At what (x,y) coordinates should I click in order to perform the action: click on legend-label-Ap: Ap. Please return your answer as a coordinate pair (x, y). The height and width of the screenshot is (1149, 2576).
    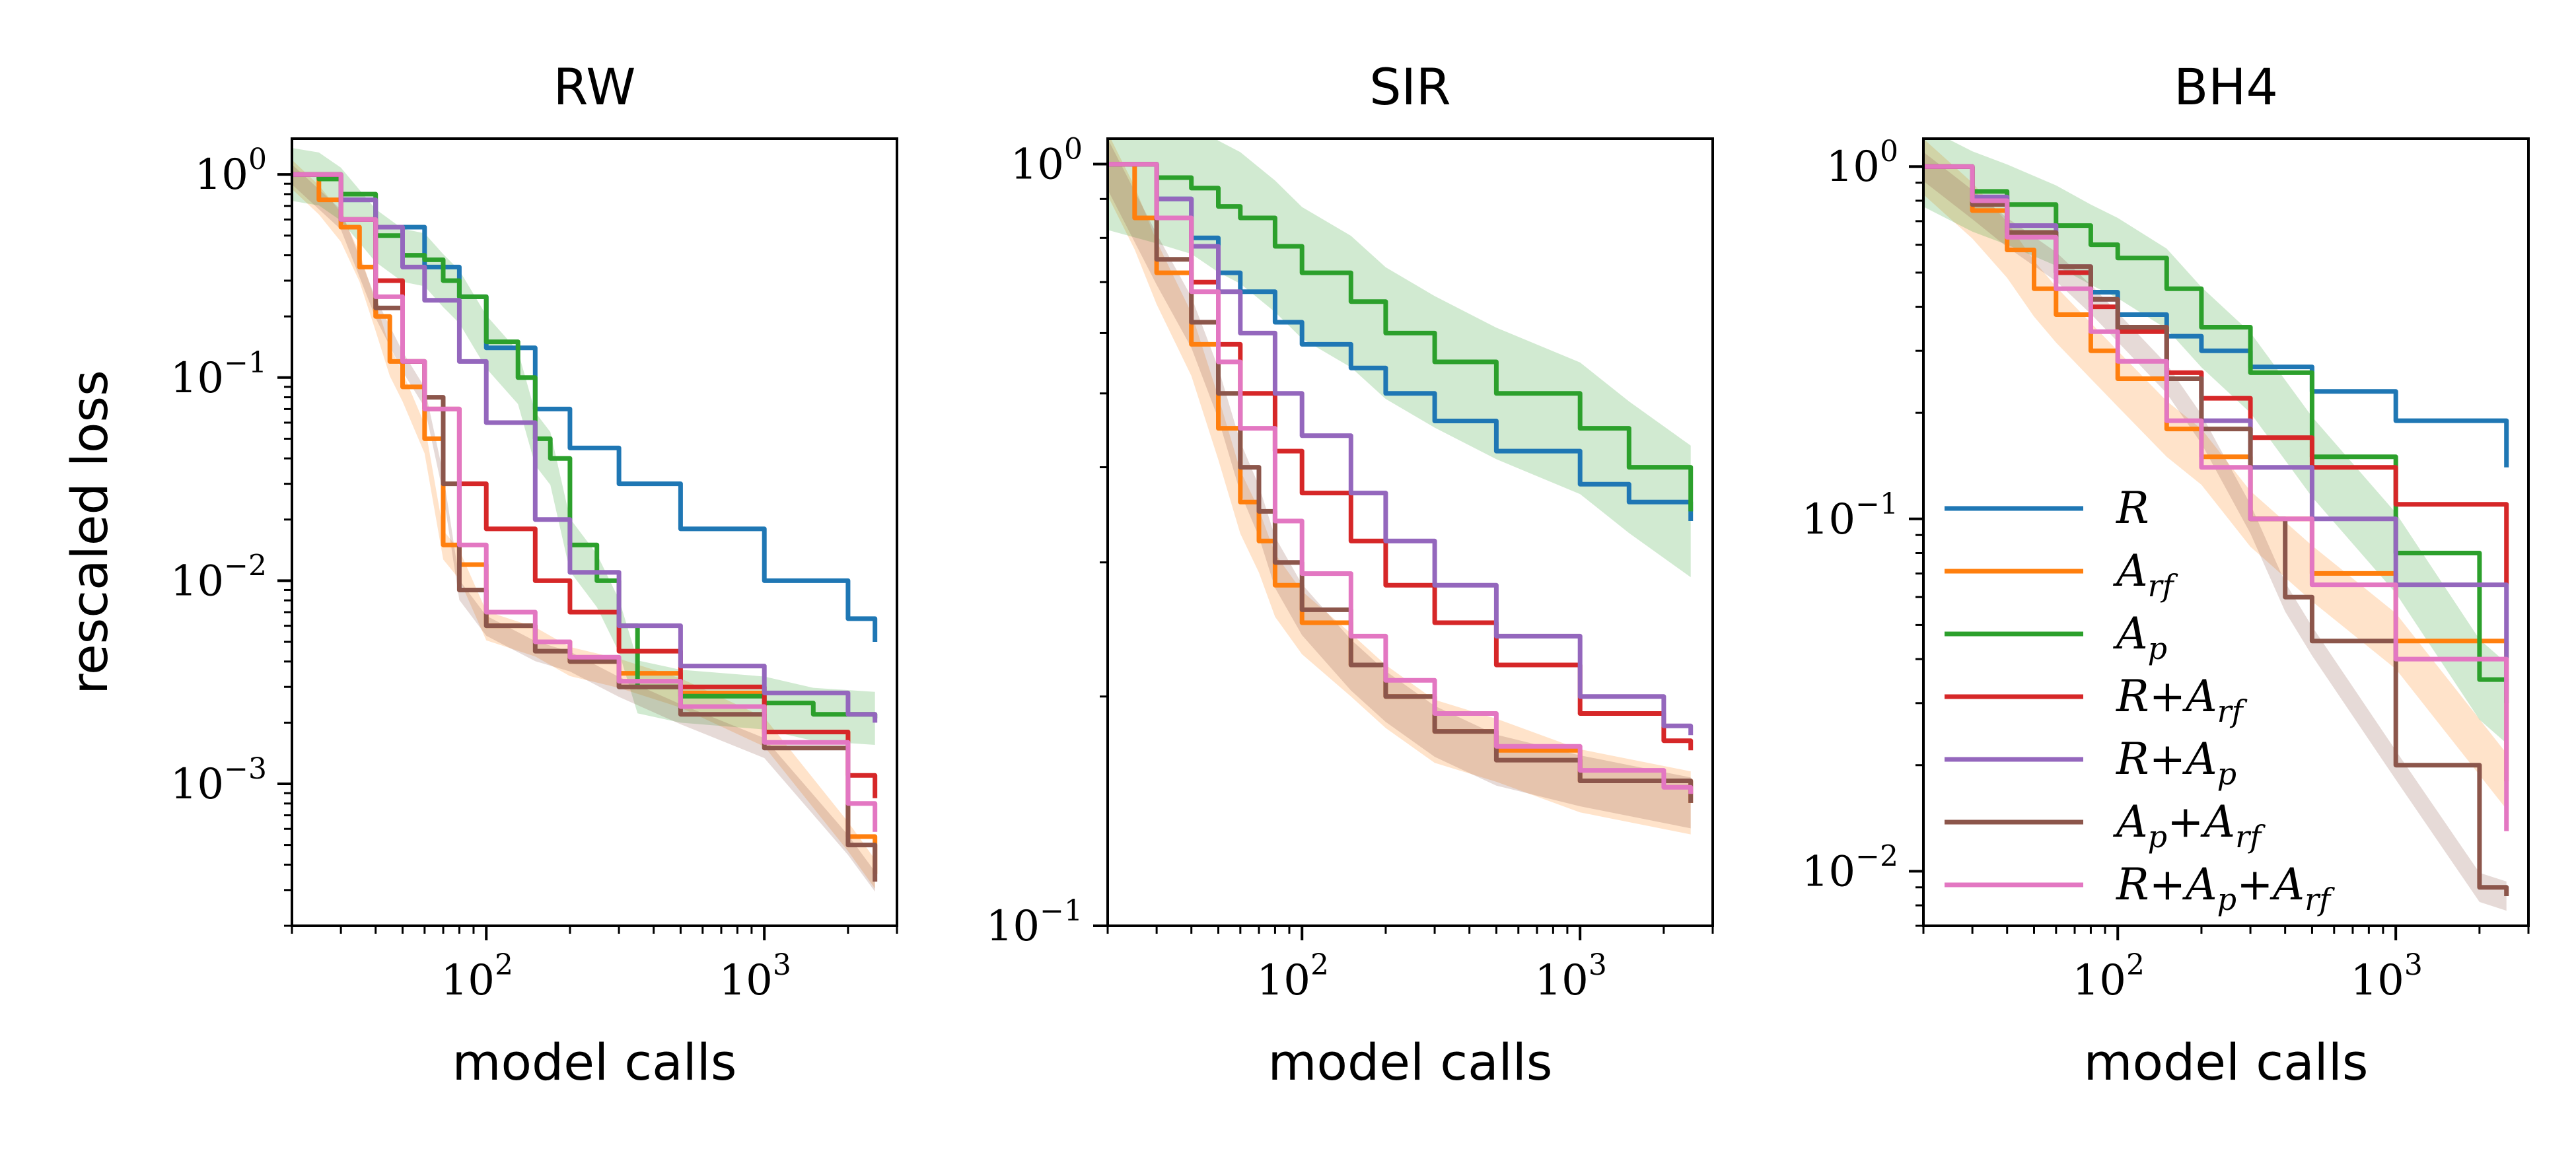
    Looking at the image, I should click on (2139, 637).